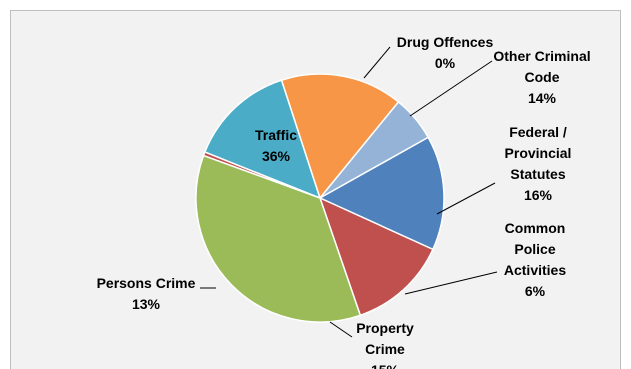 This screenshot has width=631, height=369. What do you see at coordinates (146, 304) in the screenshot?
I see `data-label-line: 13%` at bounding box center [146, 304].